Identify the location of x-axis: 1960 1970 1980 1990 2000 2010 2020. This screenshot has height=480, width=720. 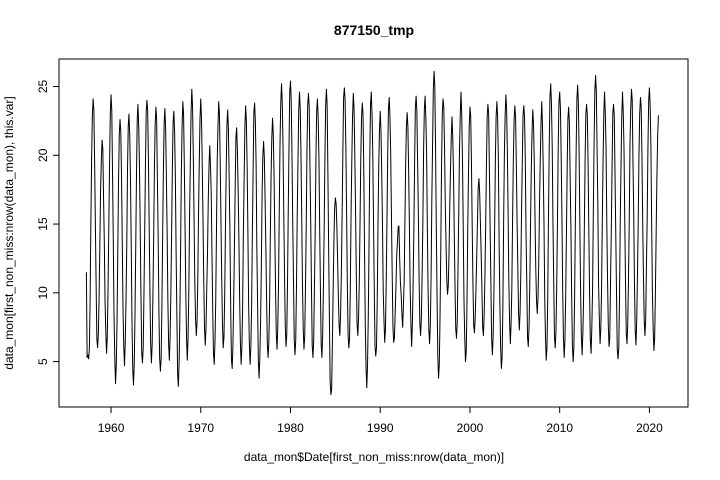
(380, 421).